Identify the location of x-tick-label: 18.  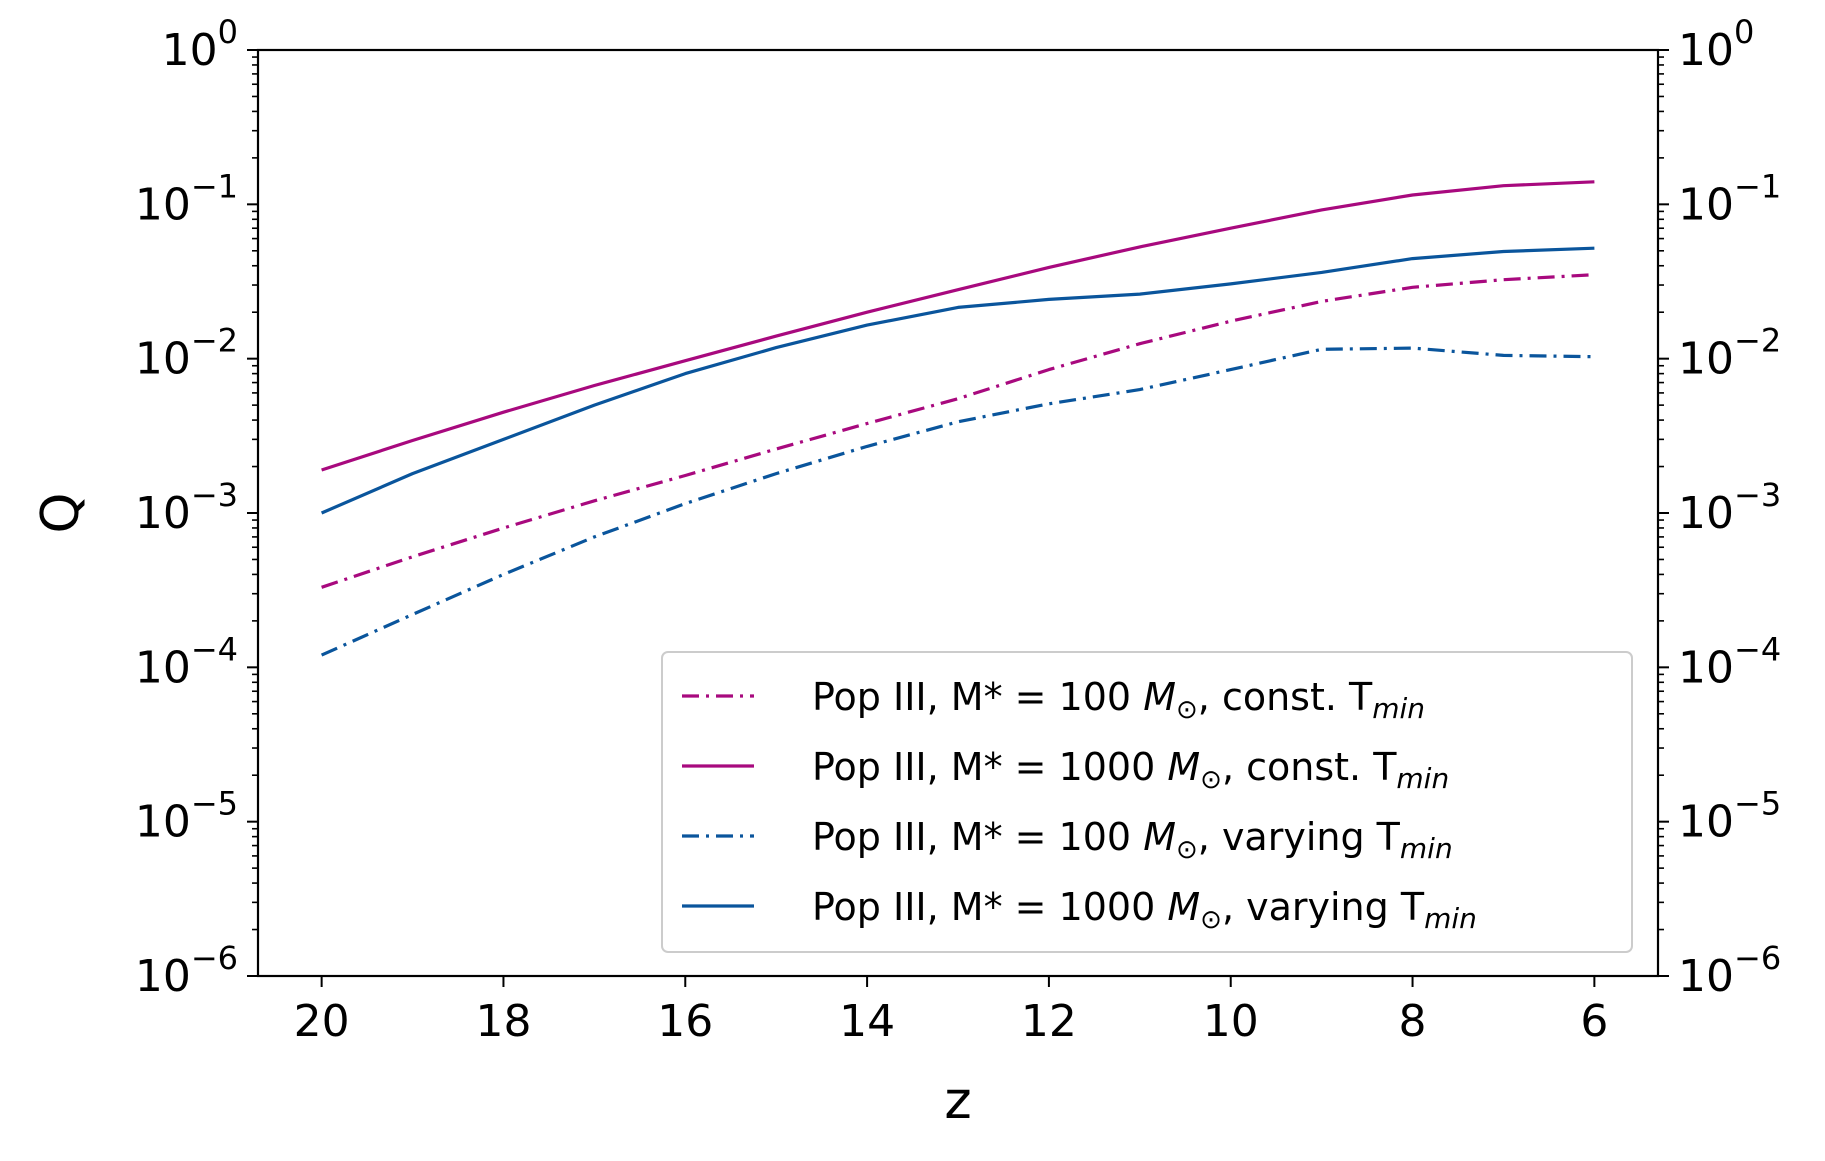
(503, 1021).